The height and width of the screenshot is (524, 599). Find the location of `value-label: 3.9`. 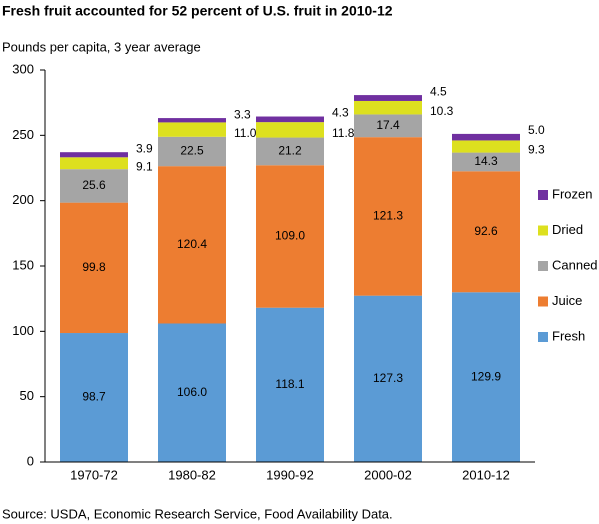

value-label: 3.9 is located at coordinates (144, 148).